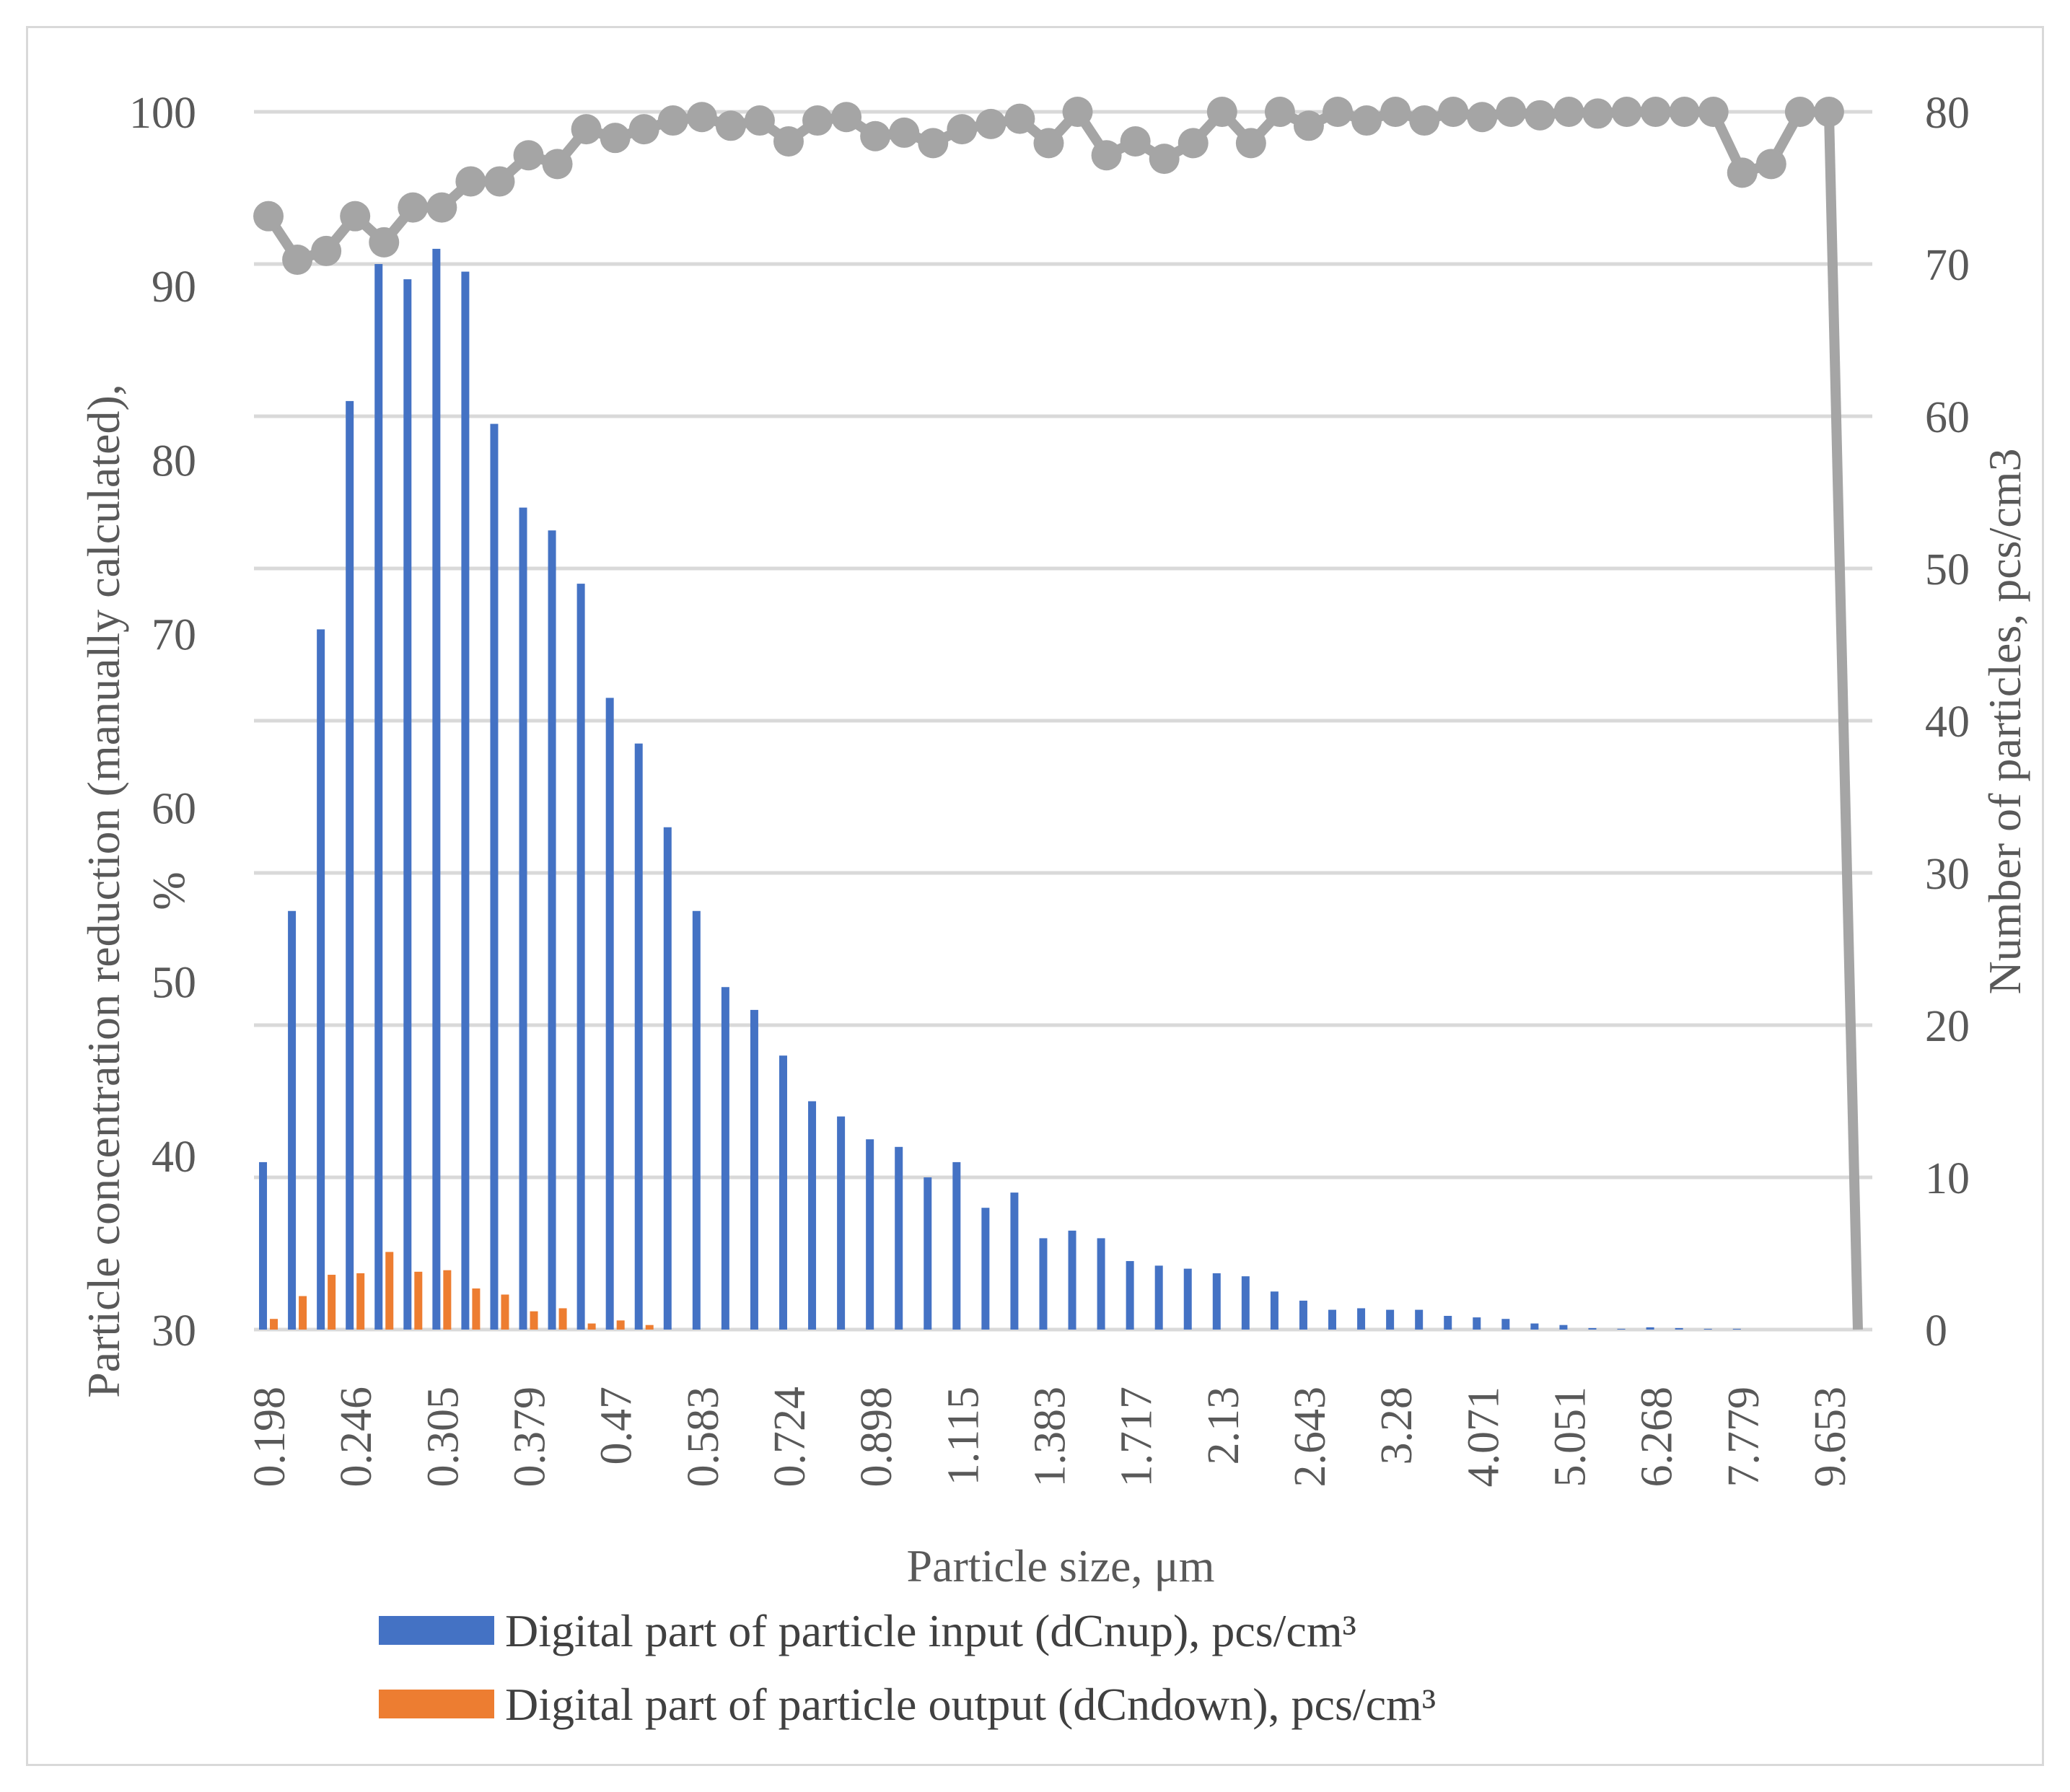  I want to click on x-tick-label: 0.47, so click(616, 1426).